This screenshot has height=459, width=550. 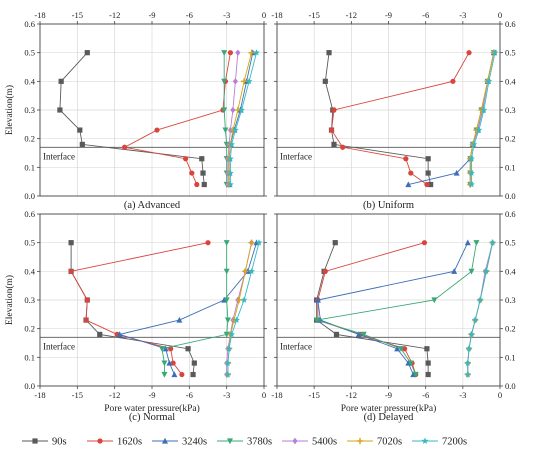 I want to click on panel-caption: (d) Delayed, so click(x=389, y=417).